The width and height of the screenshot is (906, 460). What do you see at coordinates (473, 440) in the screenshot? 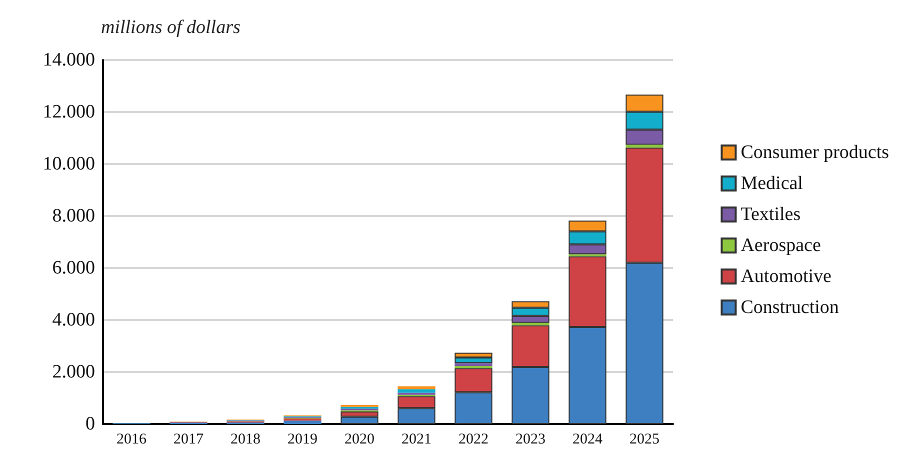
I see `x-tick-label: 2022` at bounding box center [473, 440].